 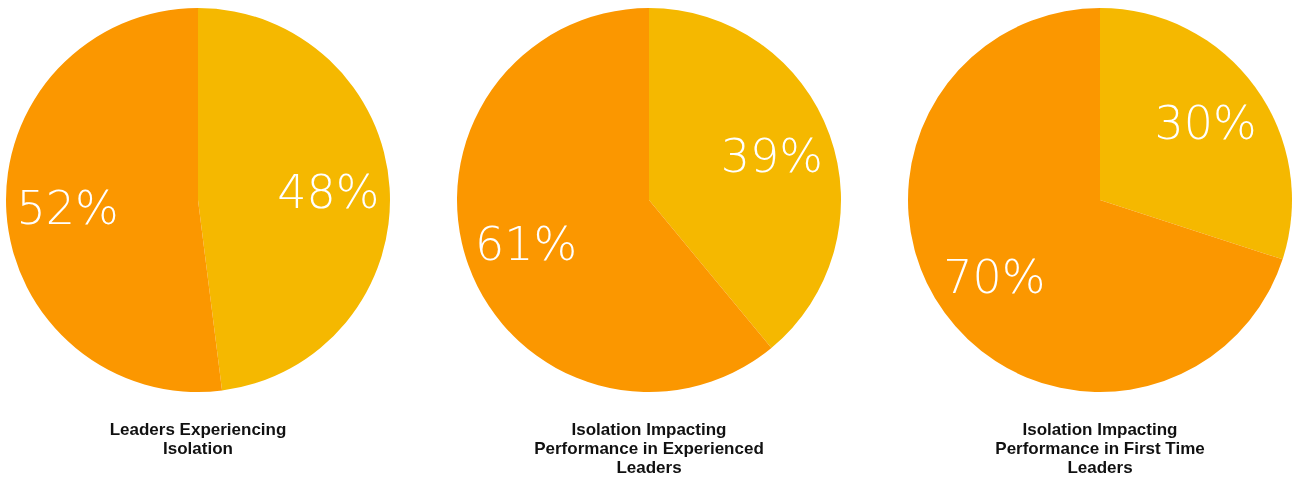 I want to click on data-label: 52%, so click(x=67, y=208).